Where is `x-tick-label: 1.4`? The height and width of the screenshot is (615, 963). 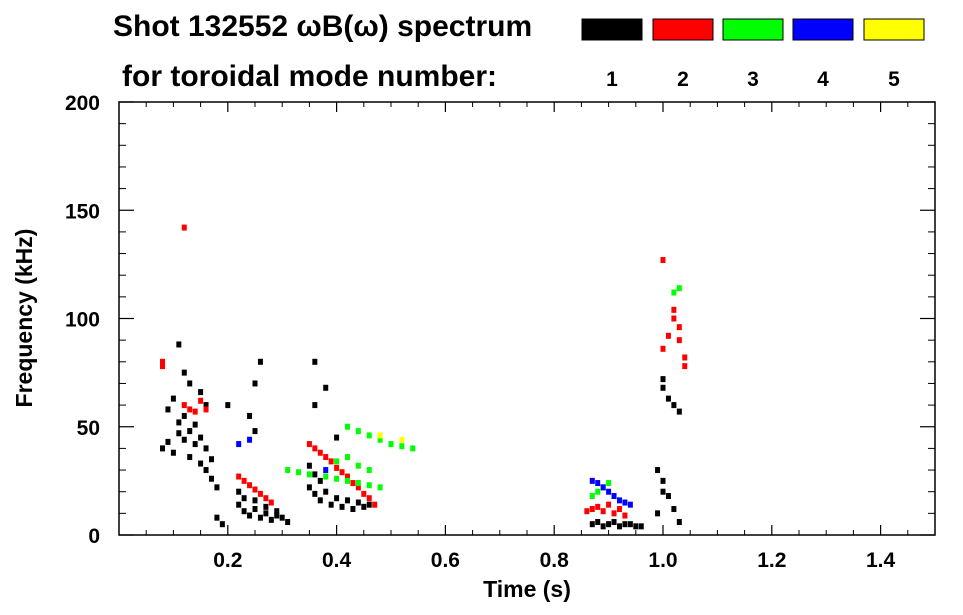
x-tick-label: 1.4 is located at coordinates (881, 560).